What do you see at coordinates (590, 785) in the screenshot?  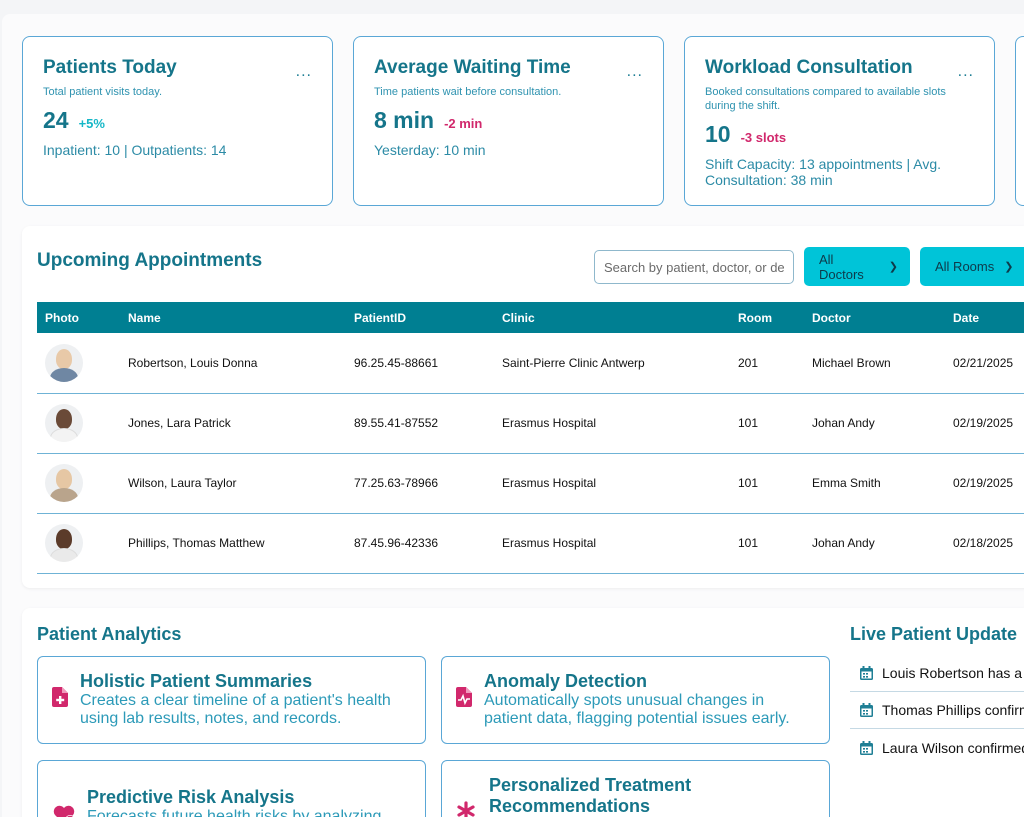 I see `feature-title-line: Personalized Treatment` at bounding box center [590, 785].